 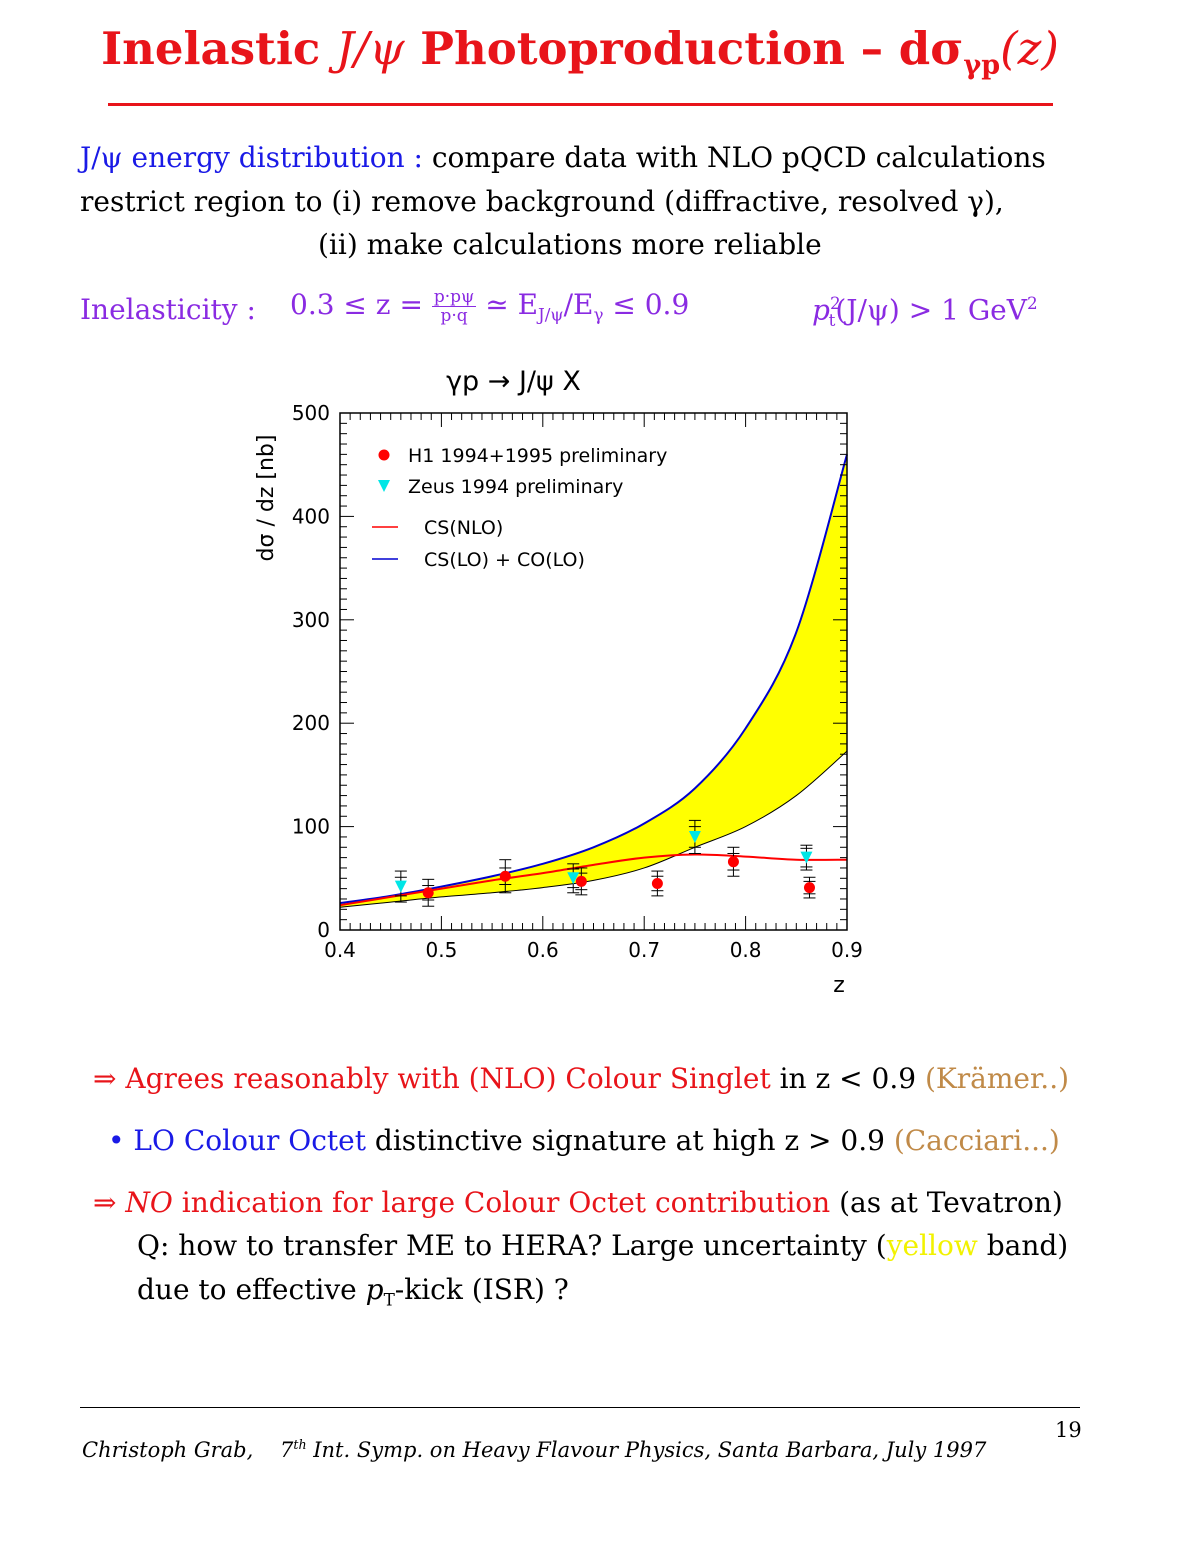 What do you see at coordinates (630, 1140) in the screenshot?
I see `bullet-2-mid: distinctive signature at high z > 0.9` at bounding box center [630, 1140].